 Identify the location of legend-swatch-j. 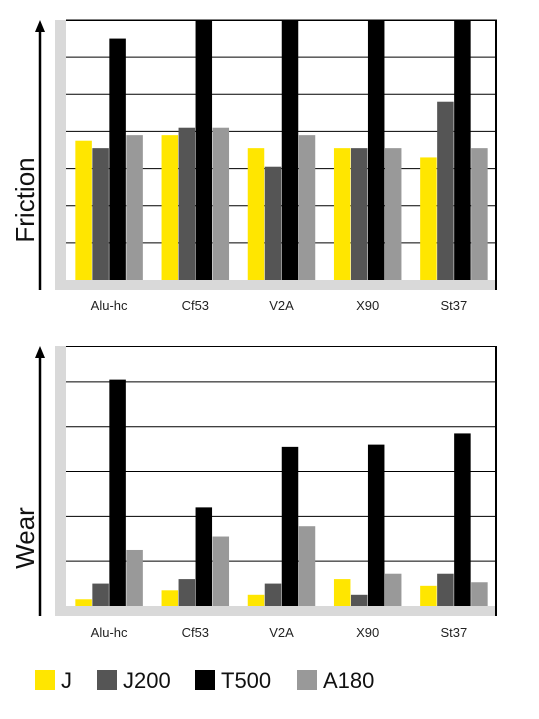
(45, 680).